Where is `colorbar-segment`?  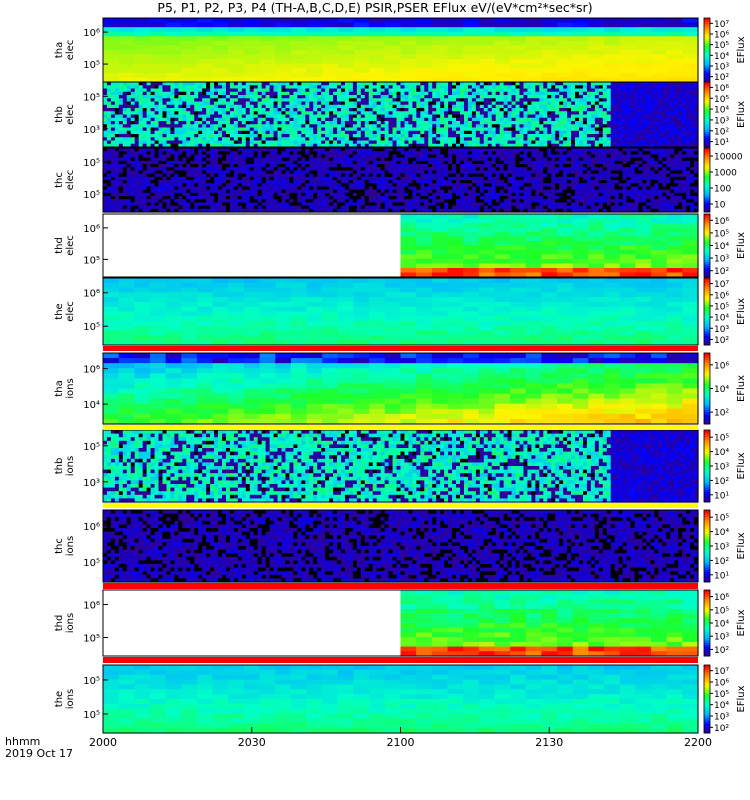
colorbar-segment is located at coordinates (707, 26).